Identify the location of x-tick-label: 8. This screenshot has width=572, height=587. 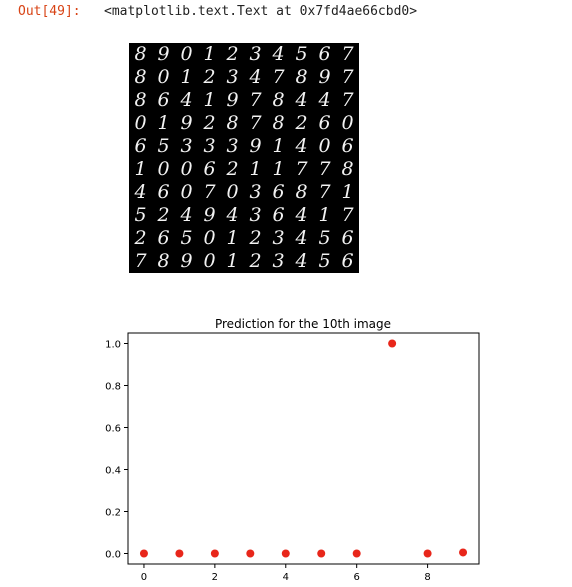
(427, 577).